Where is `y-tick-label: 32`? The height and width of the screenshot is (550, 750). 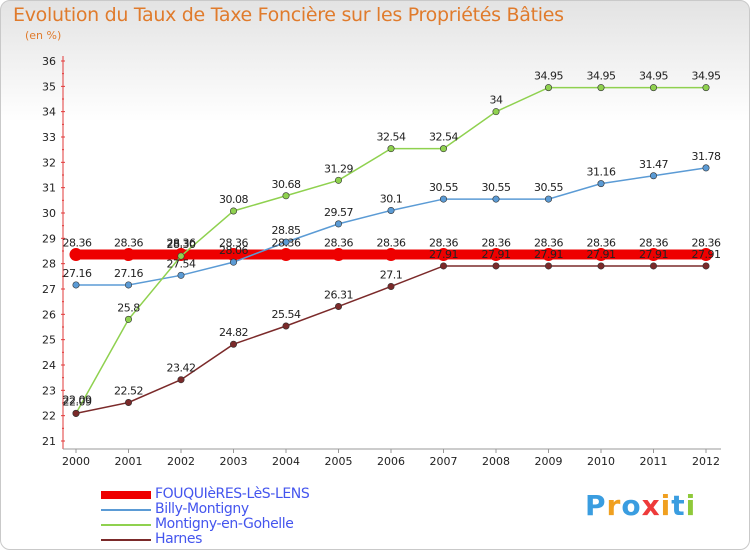 y-tick-label: 32 is located at coordinates (49, 162).